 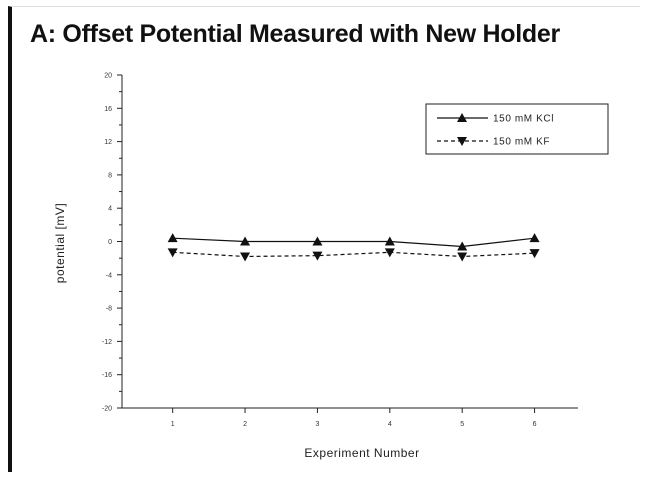 I want to click on y-tick-label: 0, so click(x=110, y=242).